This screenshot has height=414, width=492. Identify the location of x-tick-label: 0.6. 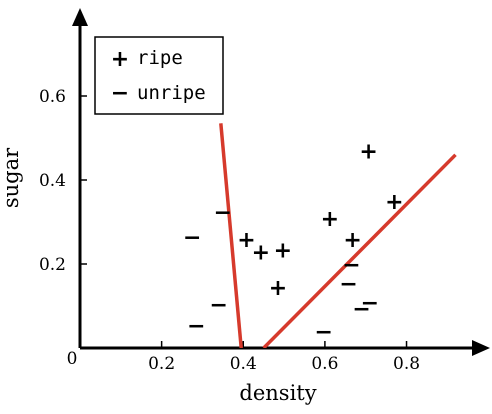
(324, 364).